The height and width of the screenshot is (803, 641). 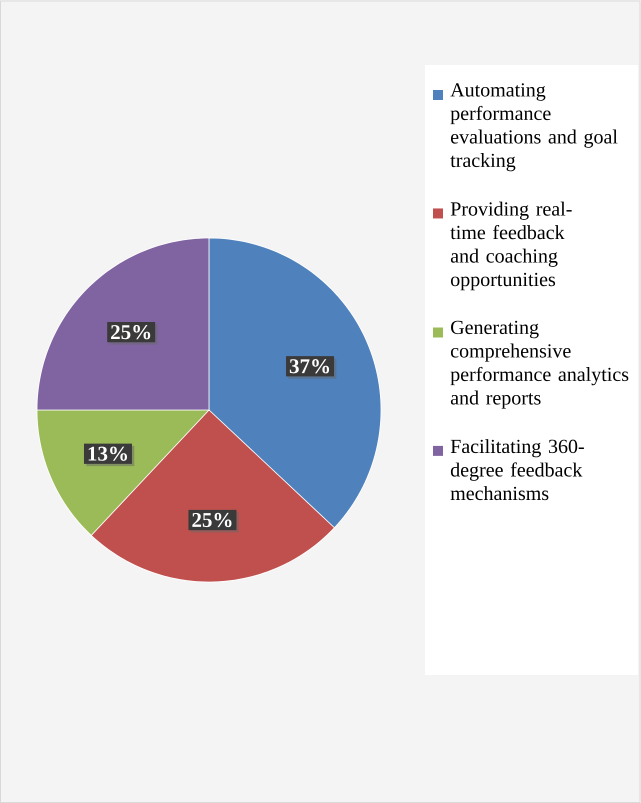 What do you see at coordinates (107, 453) in the screenshot?
I see `data-label: 13%` at bounding box center [107, 453].